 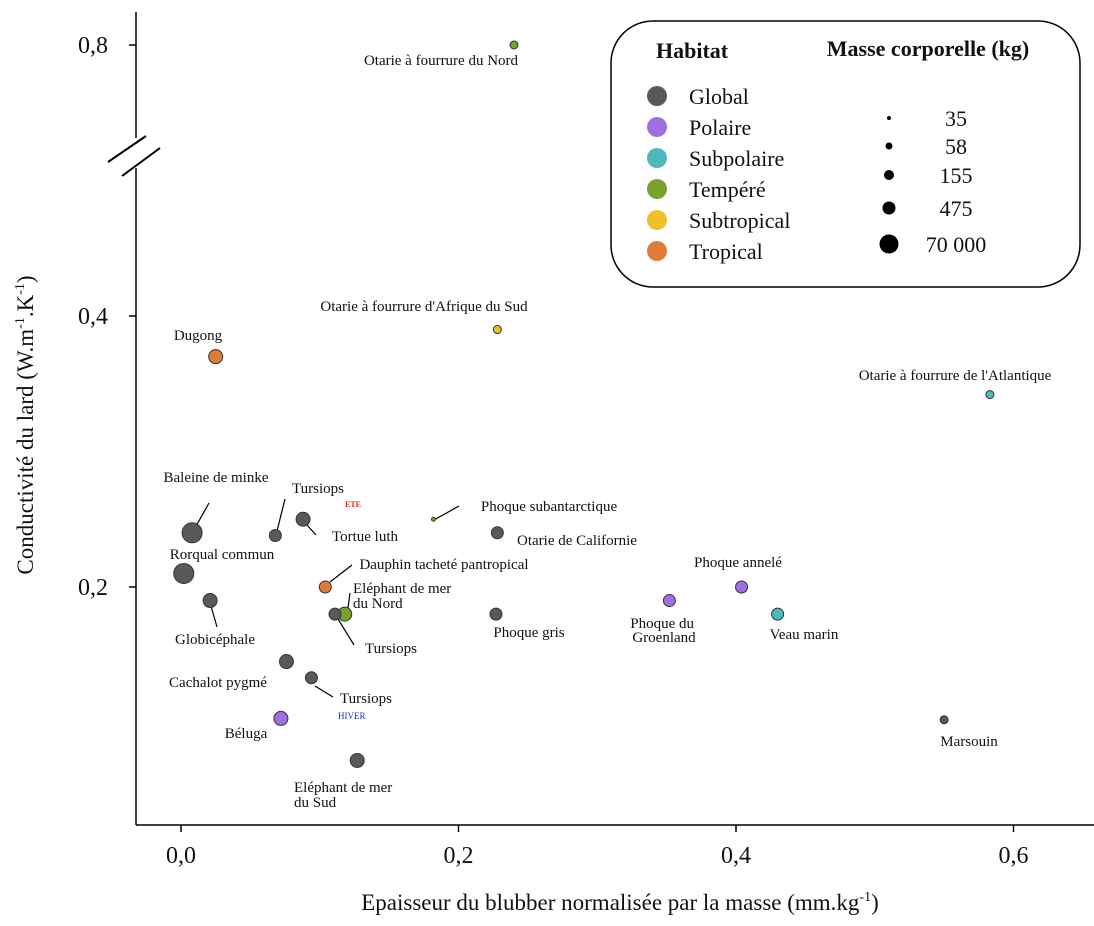 What do you see at coordinates (198, 336) in the screenshot?
I see `point-label: Dugong` at bounding box center [198, 336].